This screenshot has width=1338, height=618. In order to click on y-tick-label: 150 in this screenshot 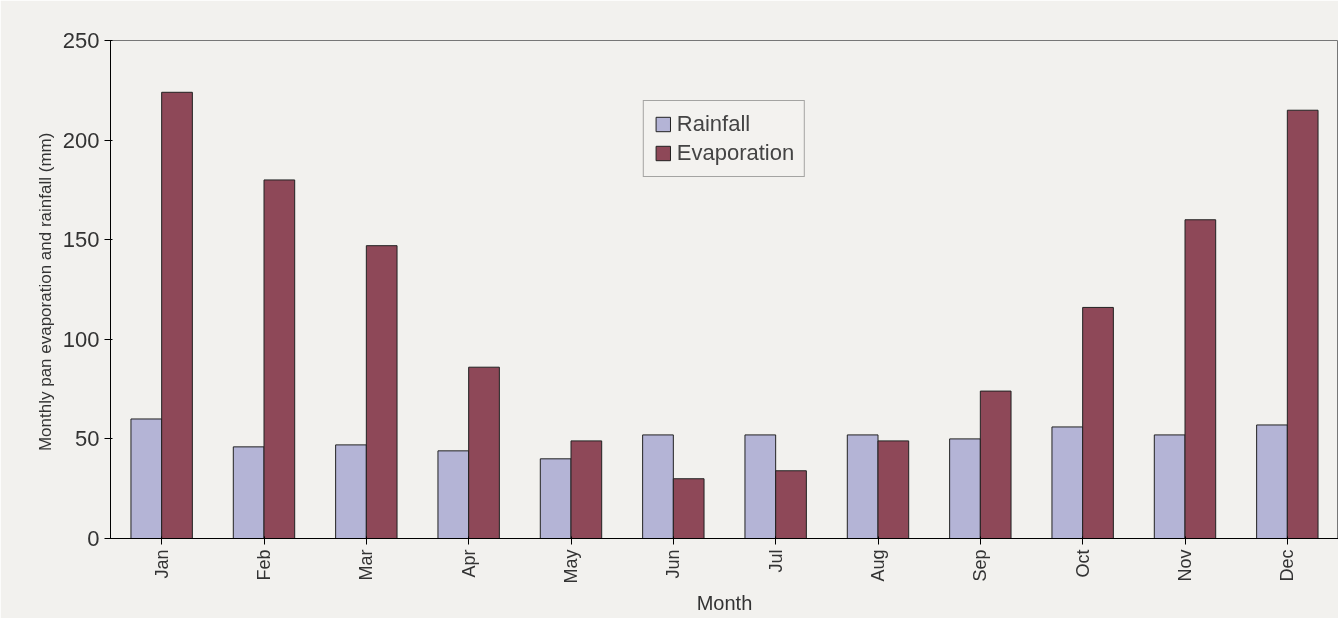, I will do `click(81, 240)`.